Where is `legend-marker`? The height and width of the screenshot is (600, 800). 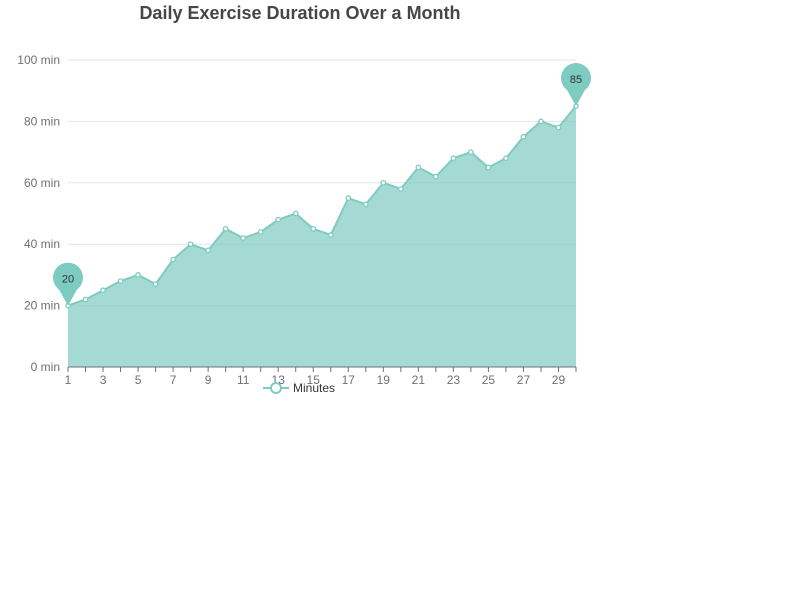 legend-marker is located at coordinates (276, 388).